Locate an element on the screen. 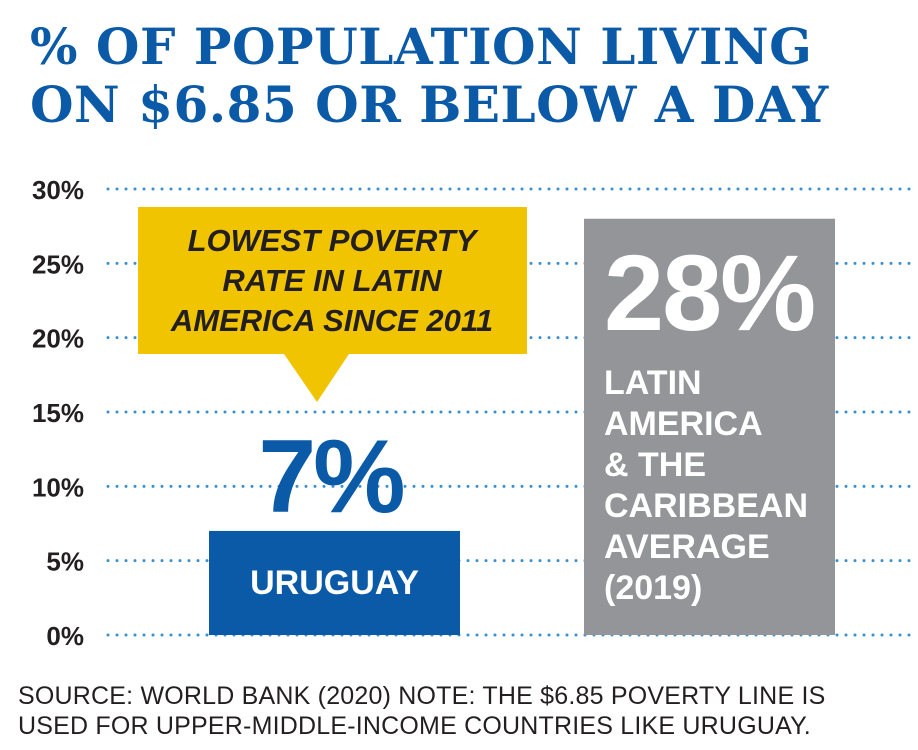 This screenshot has width=918, height=750. chart-title-line-2: ON $6.85 OR BELOW A DAY is located at coordinates (429, 104).